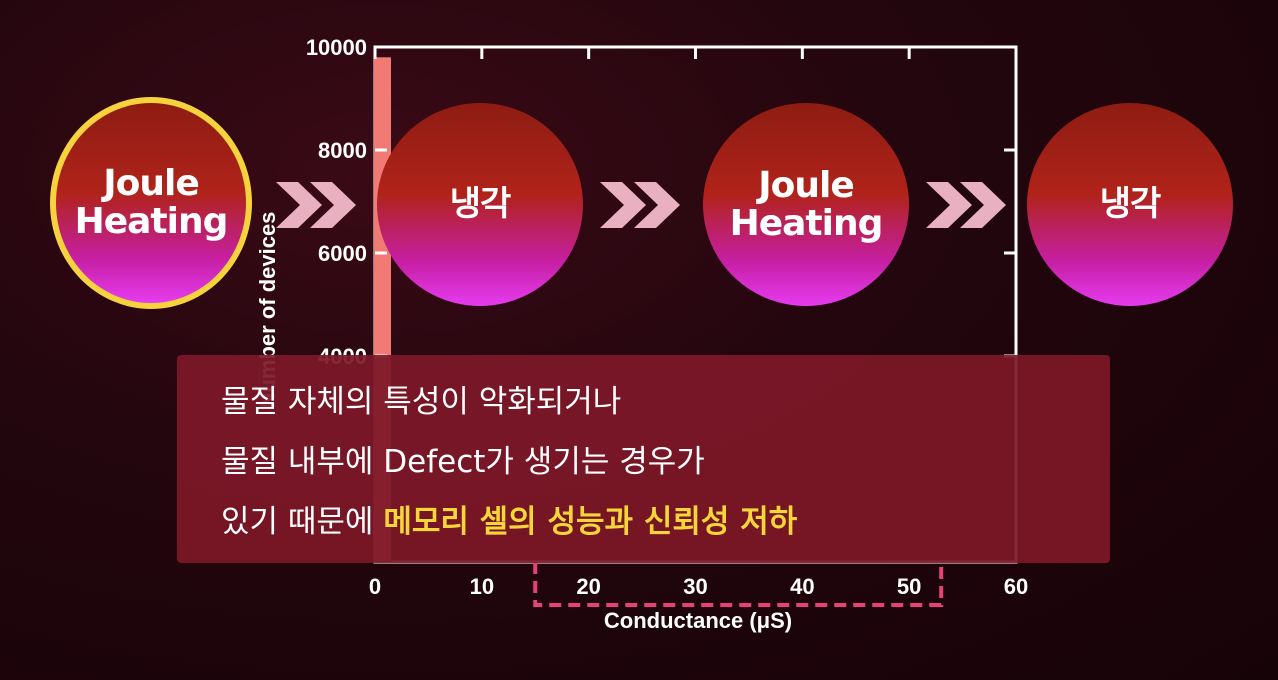  I want to click on caption-line-2: 물질 내부에 Defect가 생기는 경우가, so click(463, 462).